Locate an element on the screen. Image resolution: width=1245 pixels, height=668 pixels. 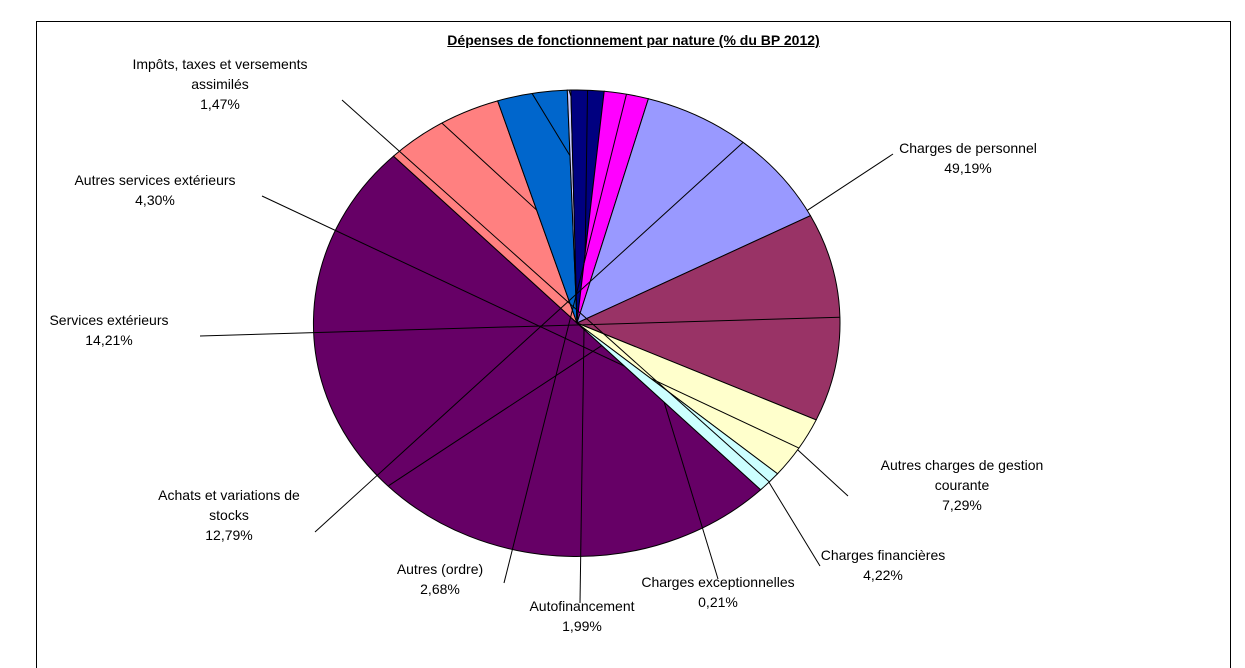
slice-value-label: 49,19% is located at coordinates (967, 168).